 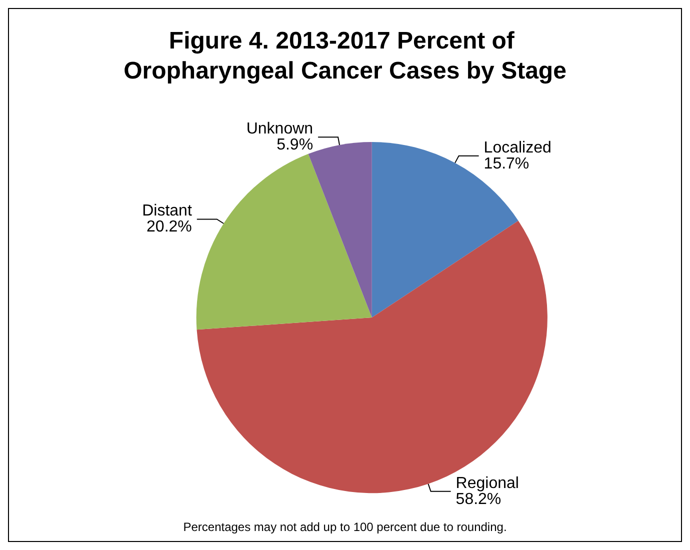 What do you see at coordinates (479, 499) in the screenshot?
I see `data-label: 58.2%` at bounding box center [479, 499].